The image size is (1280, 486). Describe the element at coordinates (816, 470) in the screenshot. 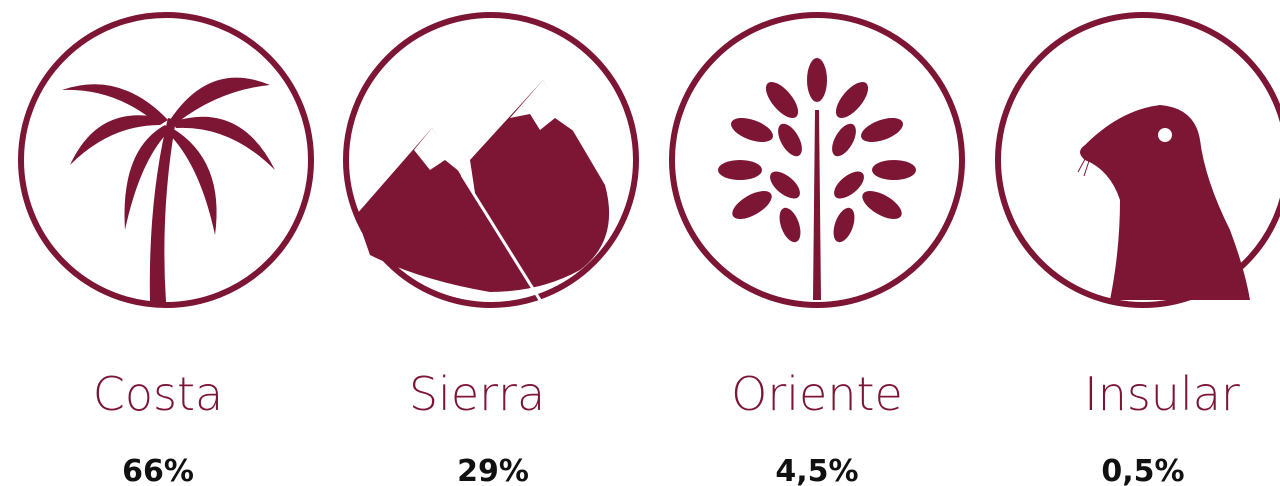

I see `region-percent: 4,5%` at that location.